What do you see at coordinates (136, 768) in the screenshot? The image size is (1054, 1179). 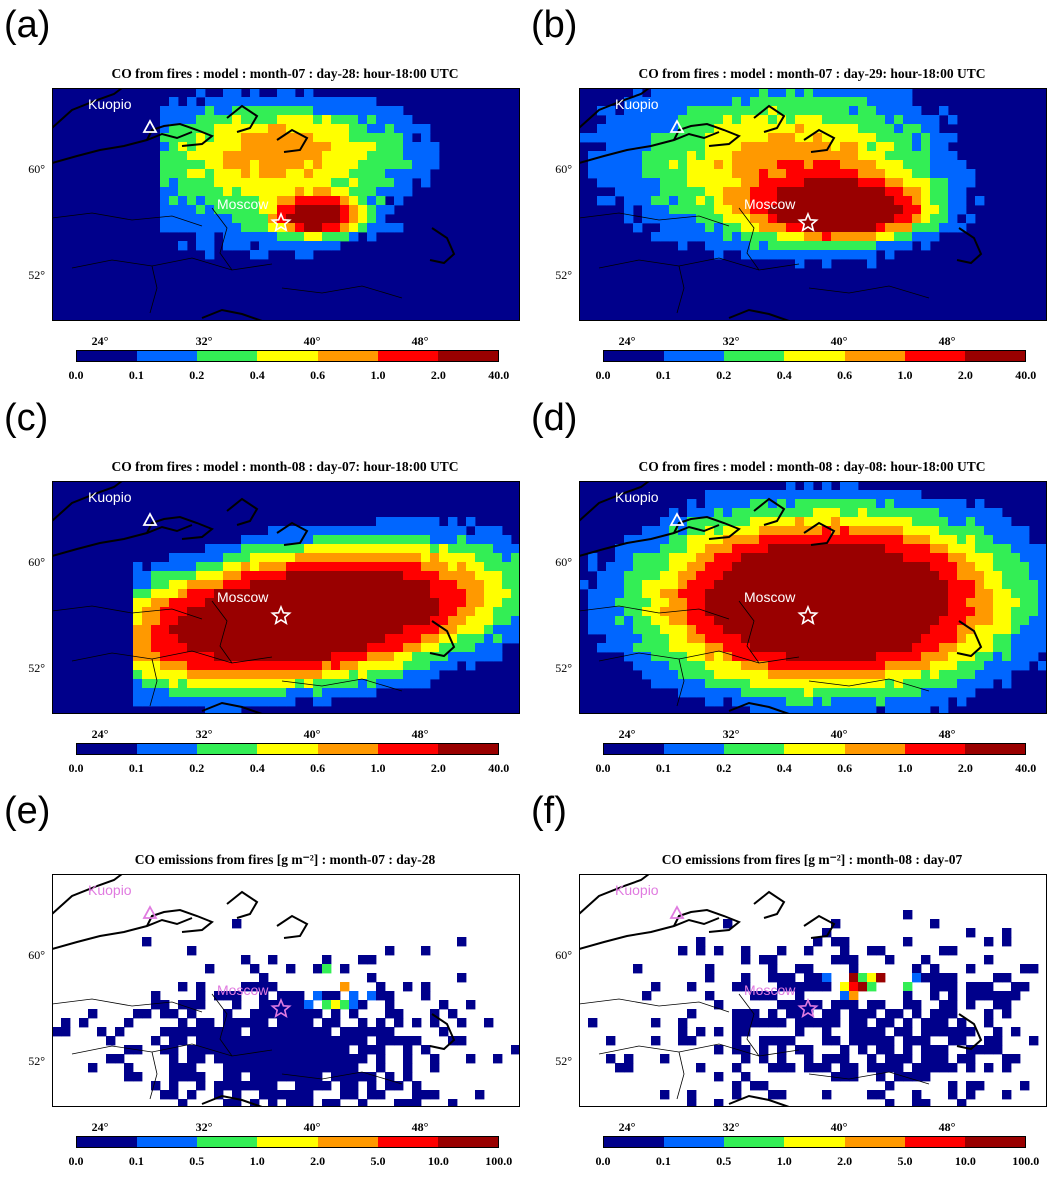 I see `colorbar-label: 0.1` at bounding box center [136, 768].